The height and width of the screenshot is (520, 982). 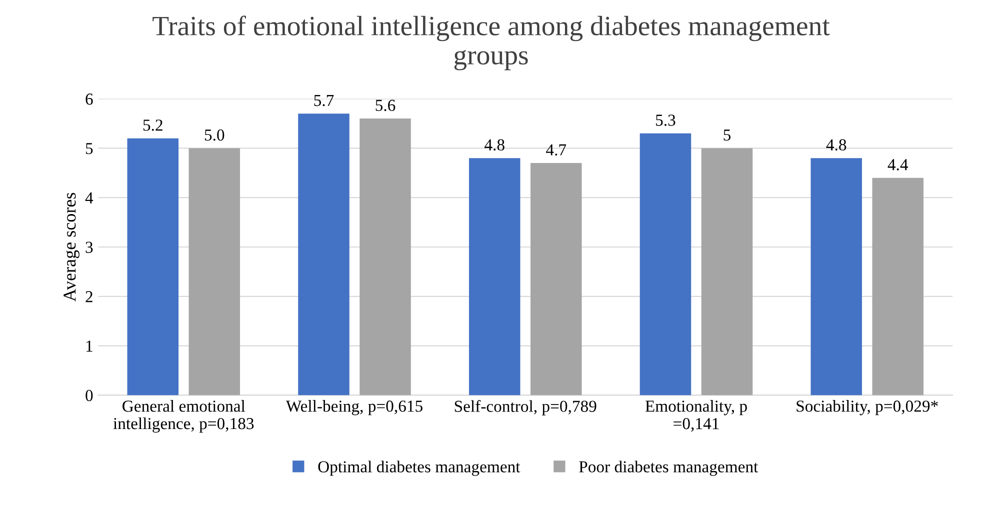 What do you see at coordinates (525, 408) in the screenshot?
I see `x-tick-label: Self-control, p=0,789` at bounding box center [525, 408].